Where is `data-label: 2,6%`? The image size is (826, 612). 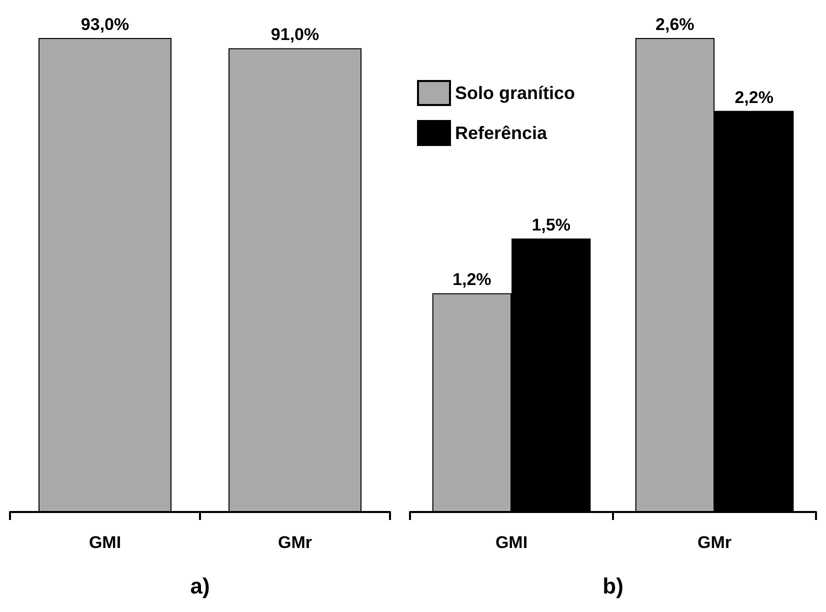
data-label: 2,6% is located at coordinates (675, 24).